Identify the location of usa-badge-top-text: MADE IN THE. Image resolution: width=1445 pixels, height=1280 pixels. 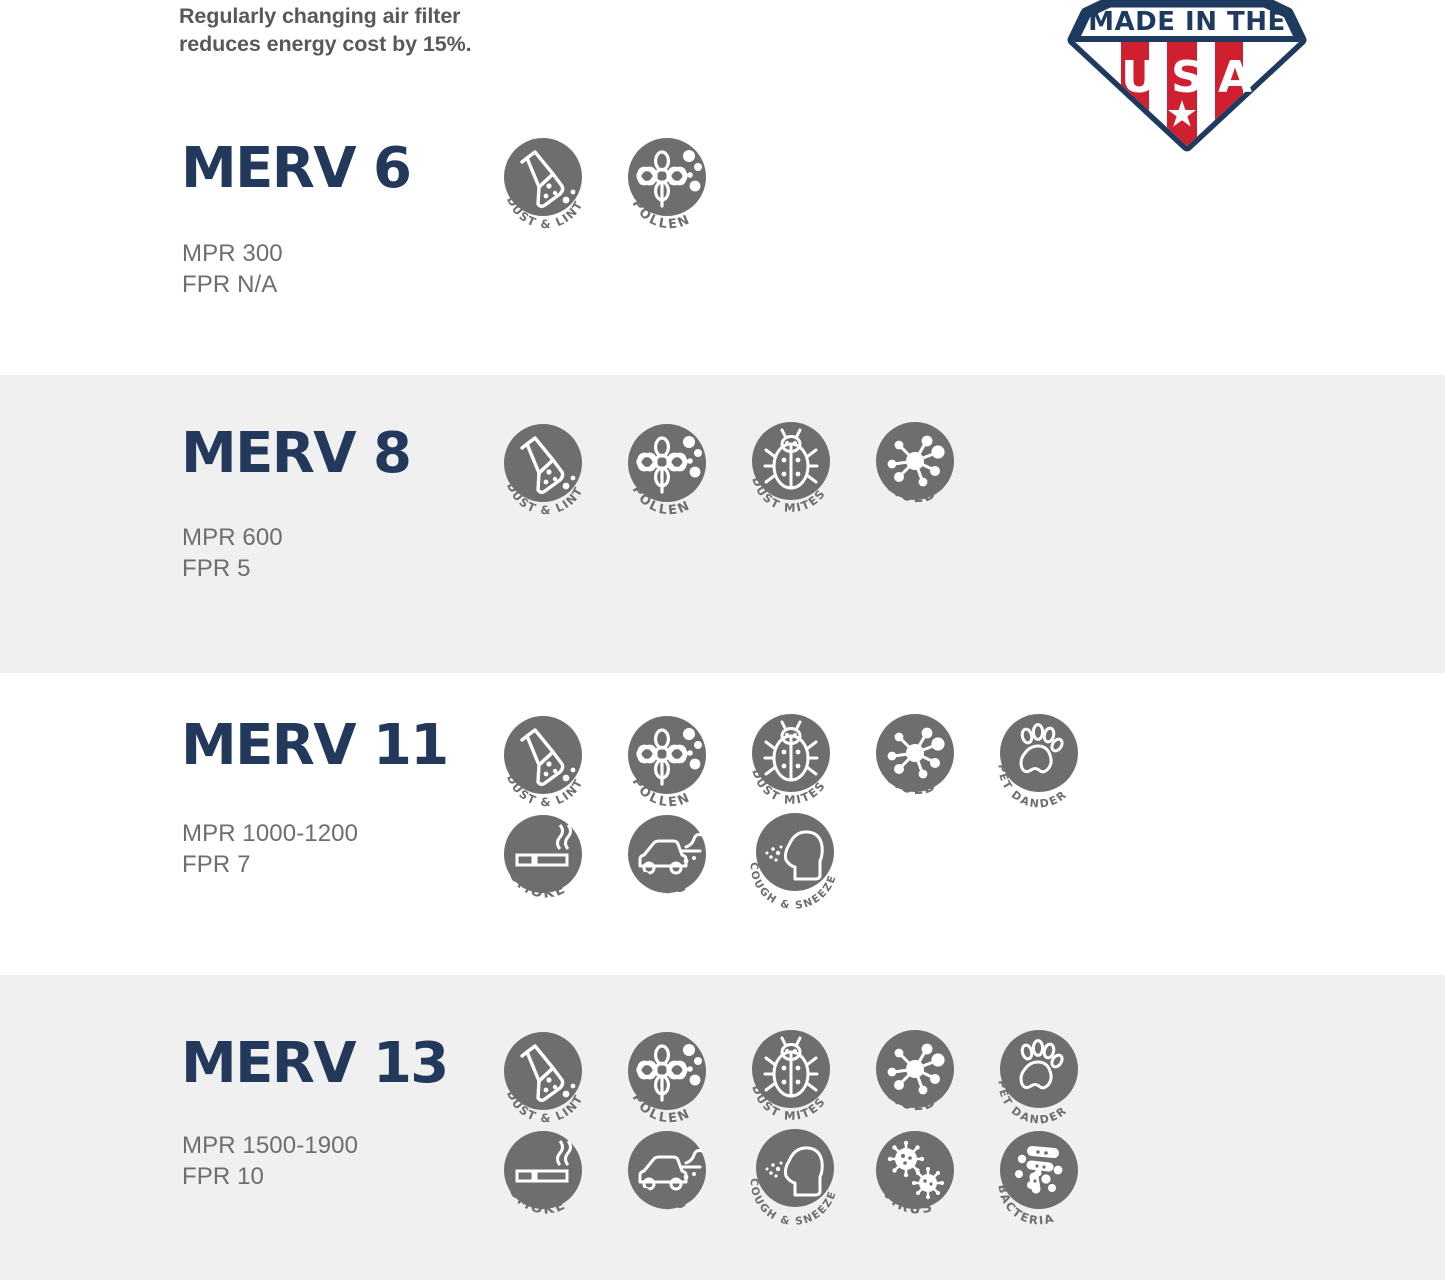
(1187, 22).